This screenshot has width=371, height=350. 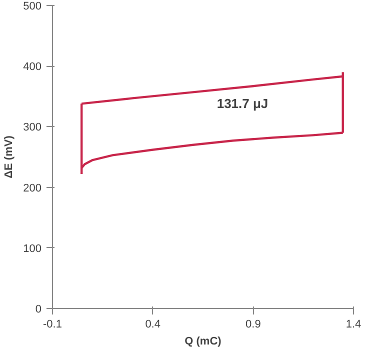 What do you see at coordinates (32, 67) in the screenshot?
I see `y-tick-label: 400` at bounding box center [32, 67].